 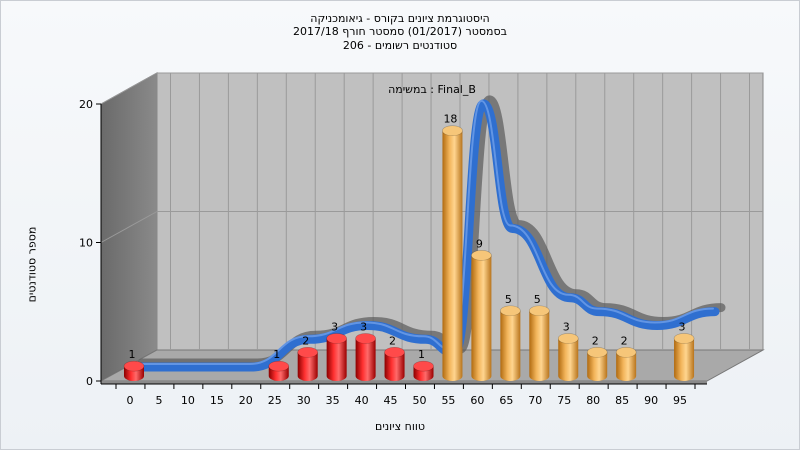 I want to click on y-tick-label: 0, so click(x=89, y=381).